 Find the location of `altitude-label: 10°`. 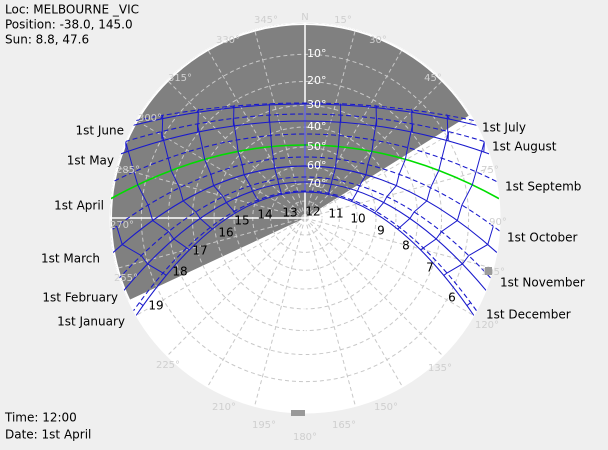

altitude-label: 10° is located at coordinates (317, 53).